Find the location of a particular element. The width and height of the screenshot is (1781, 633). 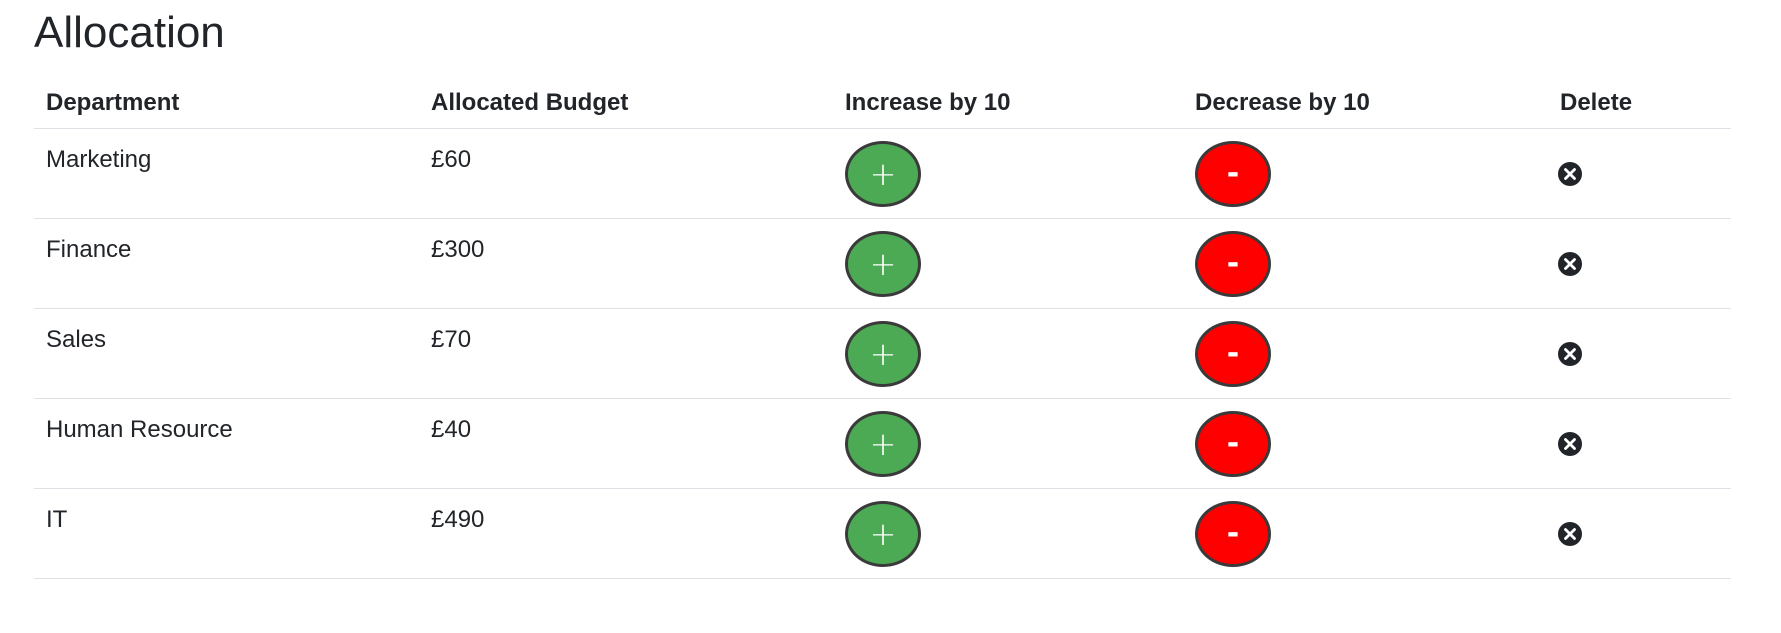

table-row: Finance £300 + - is located at coordinates (882, 263).